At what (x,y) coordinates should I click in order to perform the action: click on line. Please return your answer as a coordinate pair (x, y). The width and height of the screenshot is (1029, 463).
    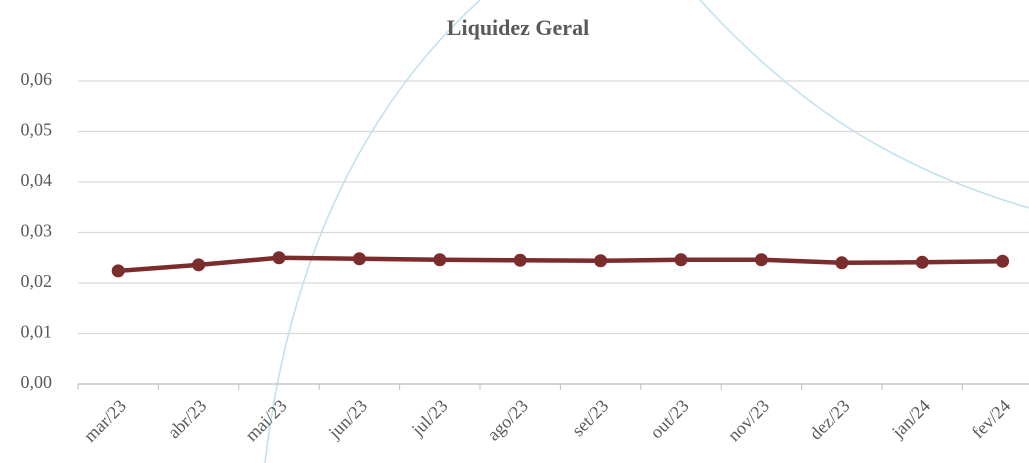
    Looking at the image, I should click on (560, 264).